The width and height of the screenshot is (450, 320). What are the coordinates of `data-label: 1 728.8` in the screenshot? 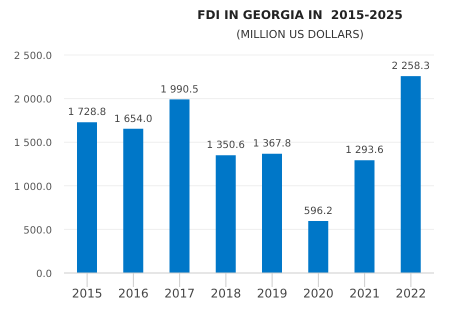 It's located at (87, 112).